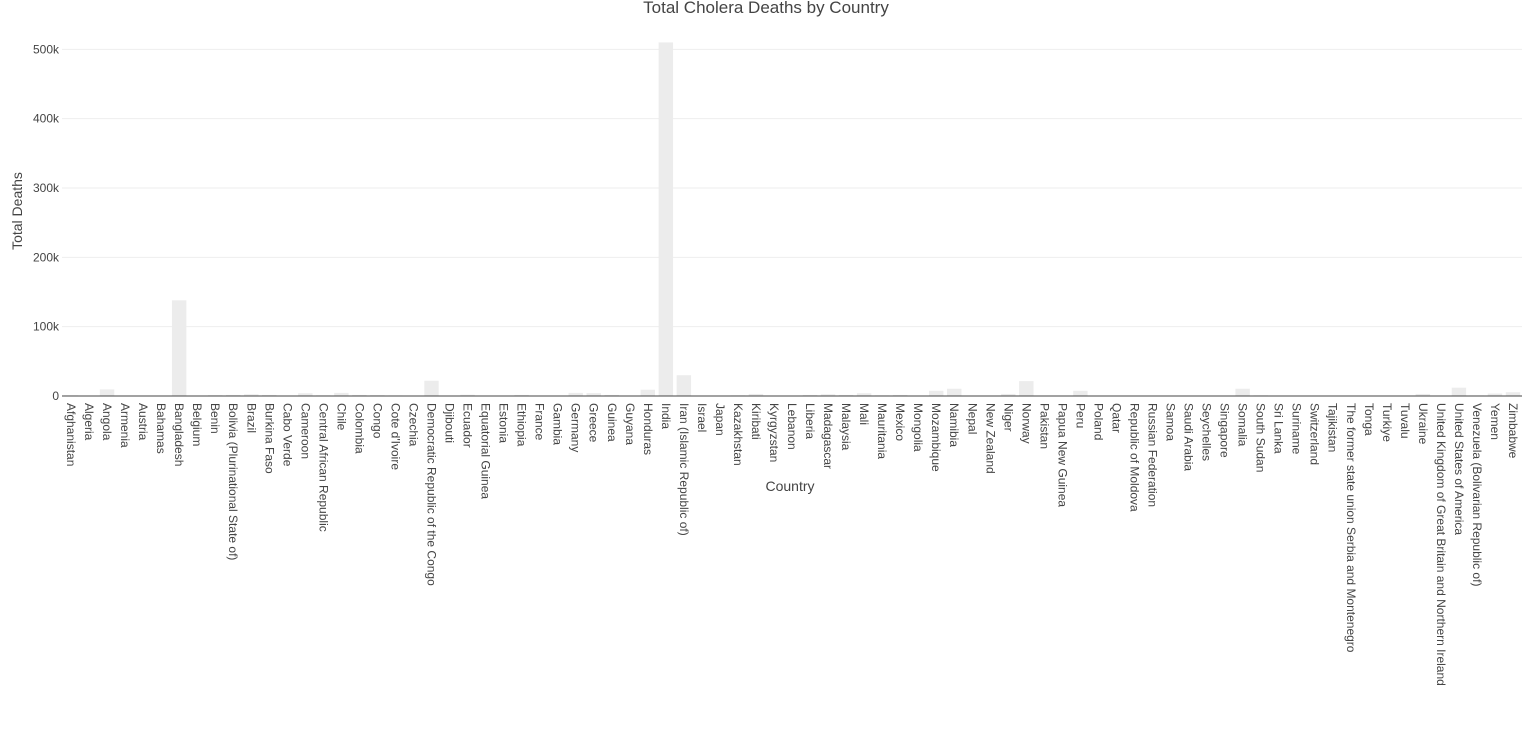  Describe the element at coordinates (1261, 437) in the screenshot. I see `x-tick-label: South Sudan` at that location.